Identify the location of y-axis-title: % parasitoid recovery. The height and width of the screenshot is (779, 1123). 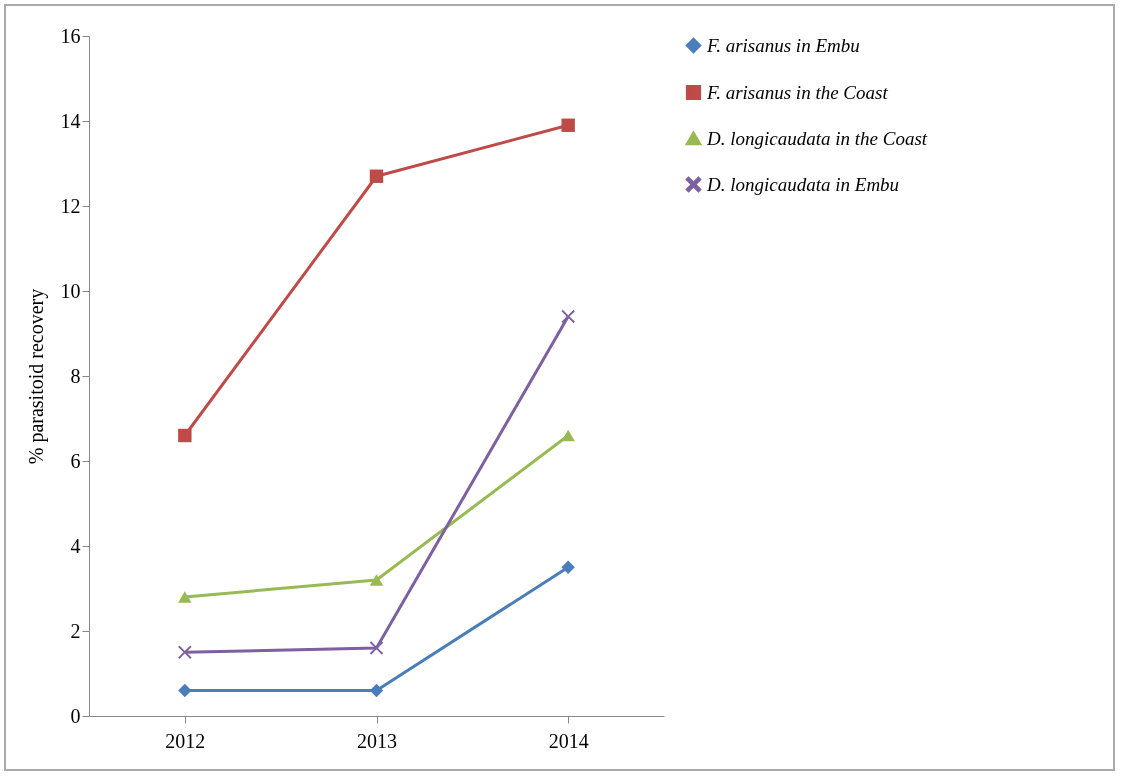
(36, 376).